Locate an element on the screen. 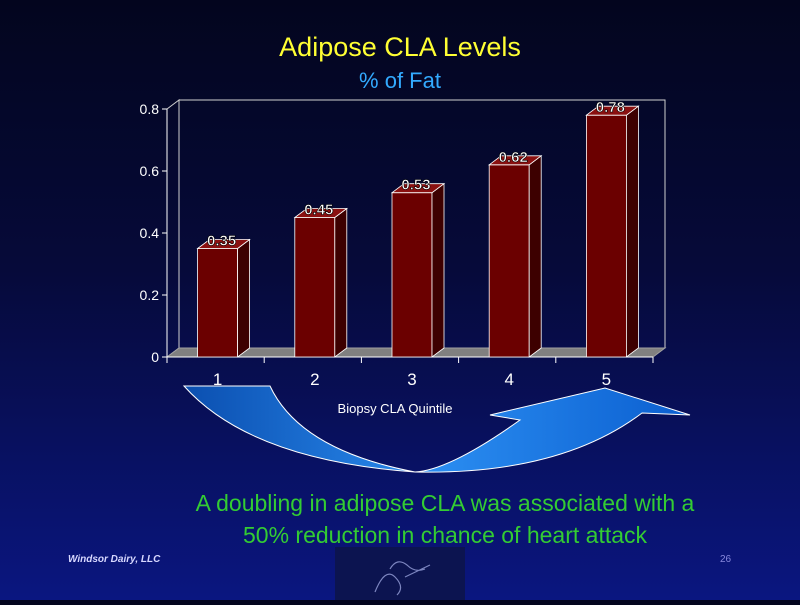  bar-data-label: 0.35 is located at coordinates (221, 241).